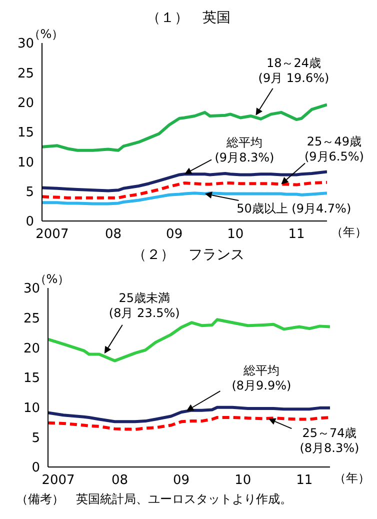 This screenshot has height=519, width=377. What do you see at coordinates (334, 149) in the screenshot?
I see `annotation: 25～49歳 (9月6.5%)` at bounding box center [334, 149].